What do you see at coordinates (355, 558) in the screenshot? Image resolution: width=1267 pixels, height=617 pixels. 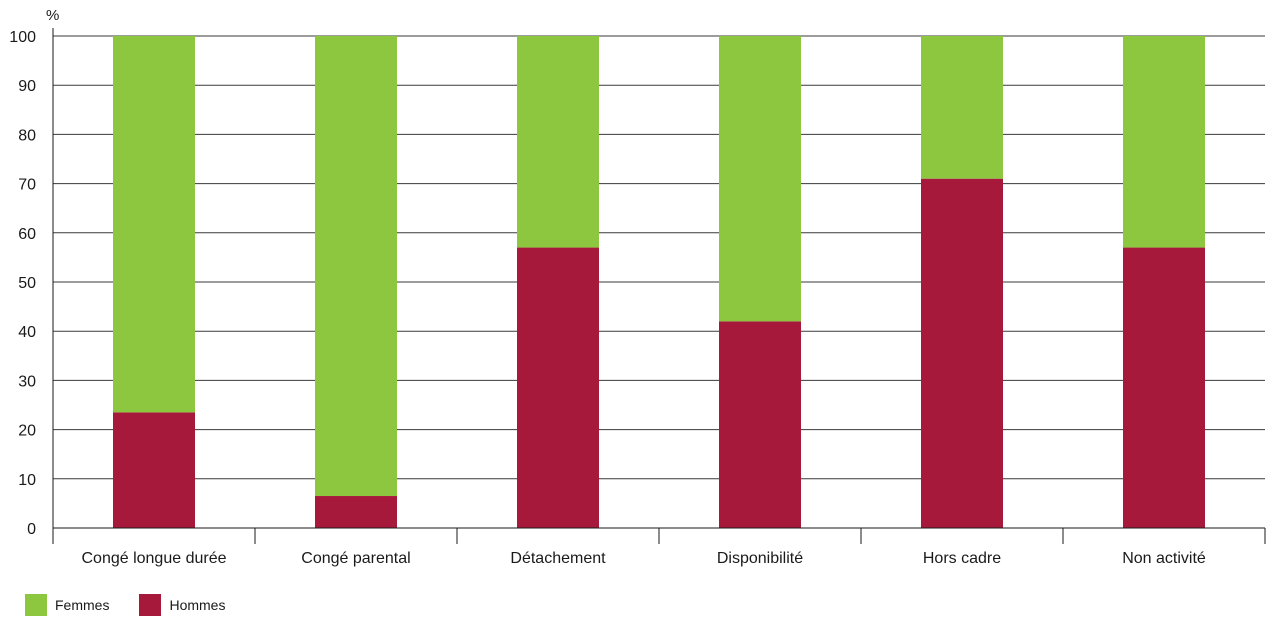 I see `x-category-label-1: Congé parental` at bounding box center [355, 558].